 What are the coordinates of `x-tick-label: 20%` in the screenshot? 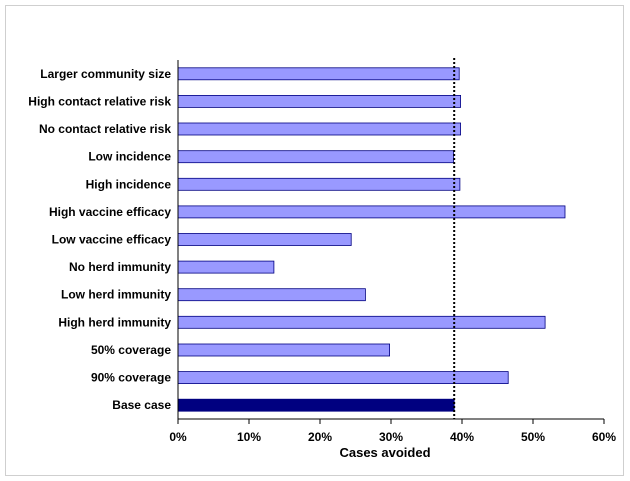 It's located at (320, 437).